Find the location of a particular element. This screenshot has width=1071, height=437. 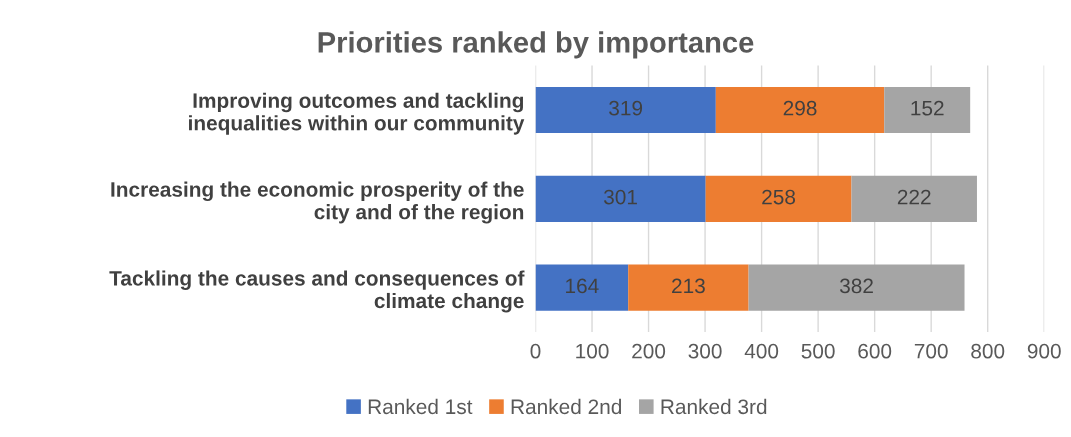

x-tick-label: 400 is located at coordinates (761, 351).